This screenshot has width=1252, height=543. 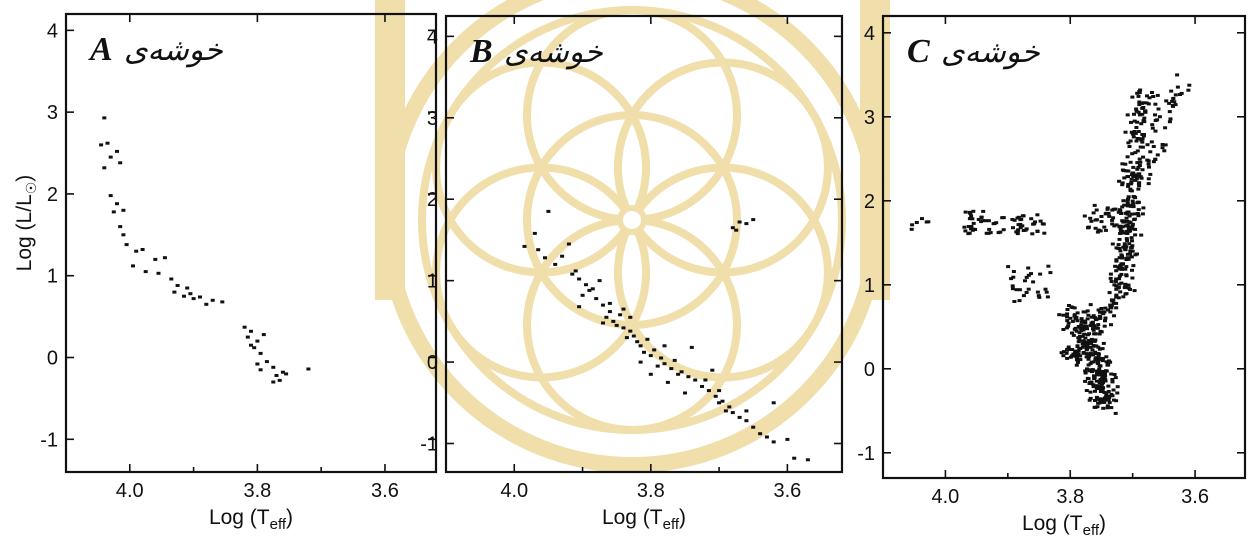 I want to click on data-points, so click(x=205, y=250).